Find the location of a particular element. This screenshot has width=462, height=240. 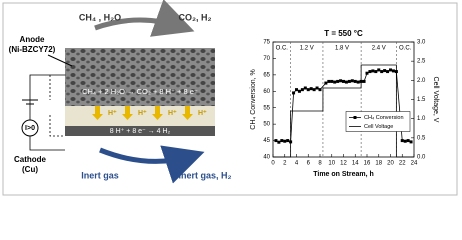

chart-title: T = 550 °C is located at coordinates (343, 33).